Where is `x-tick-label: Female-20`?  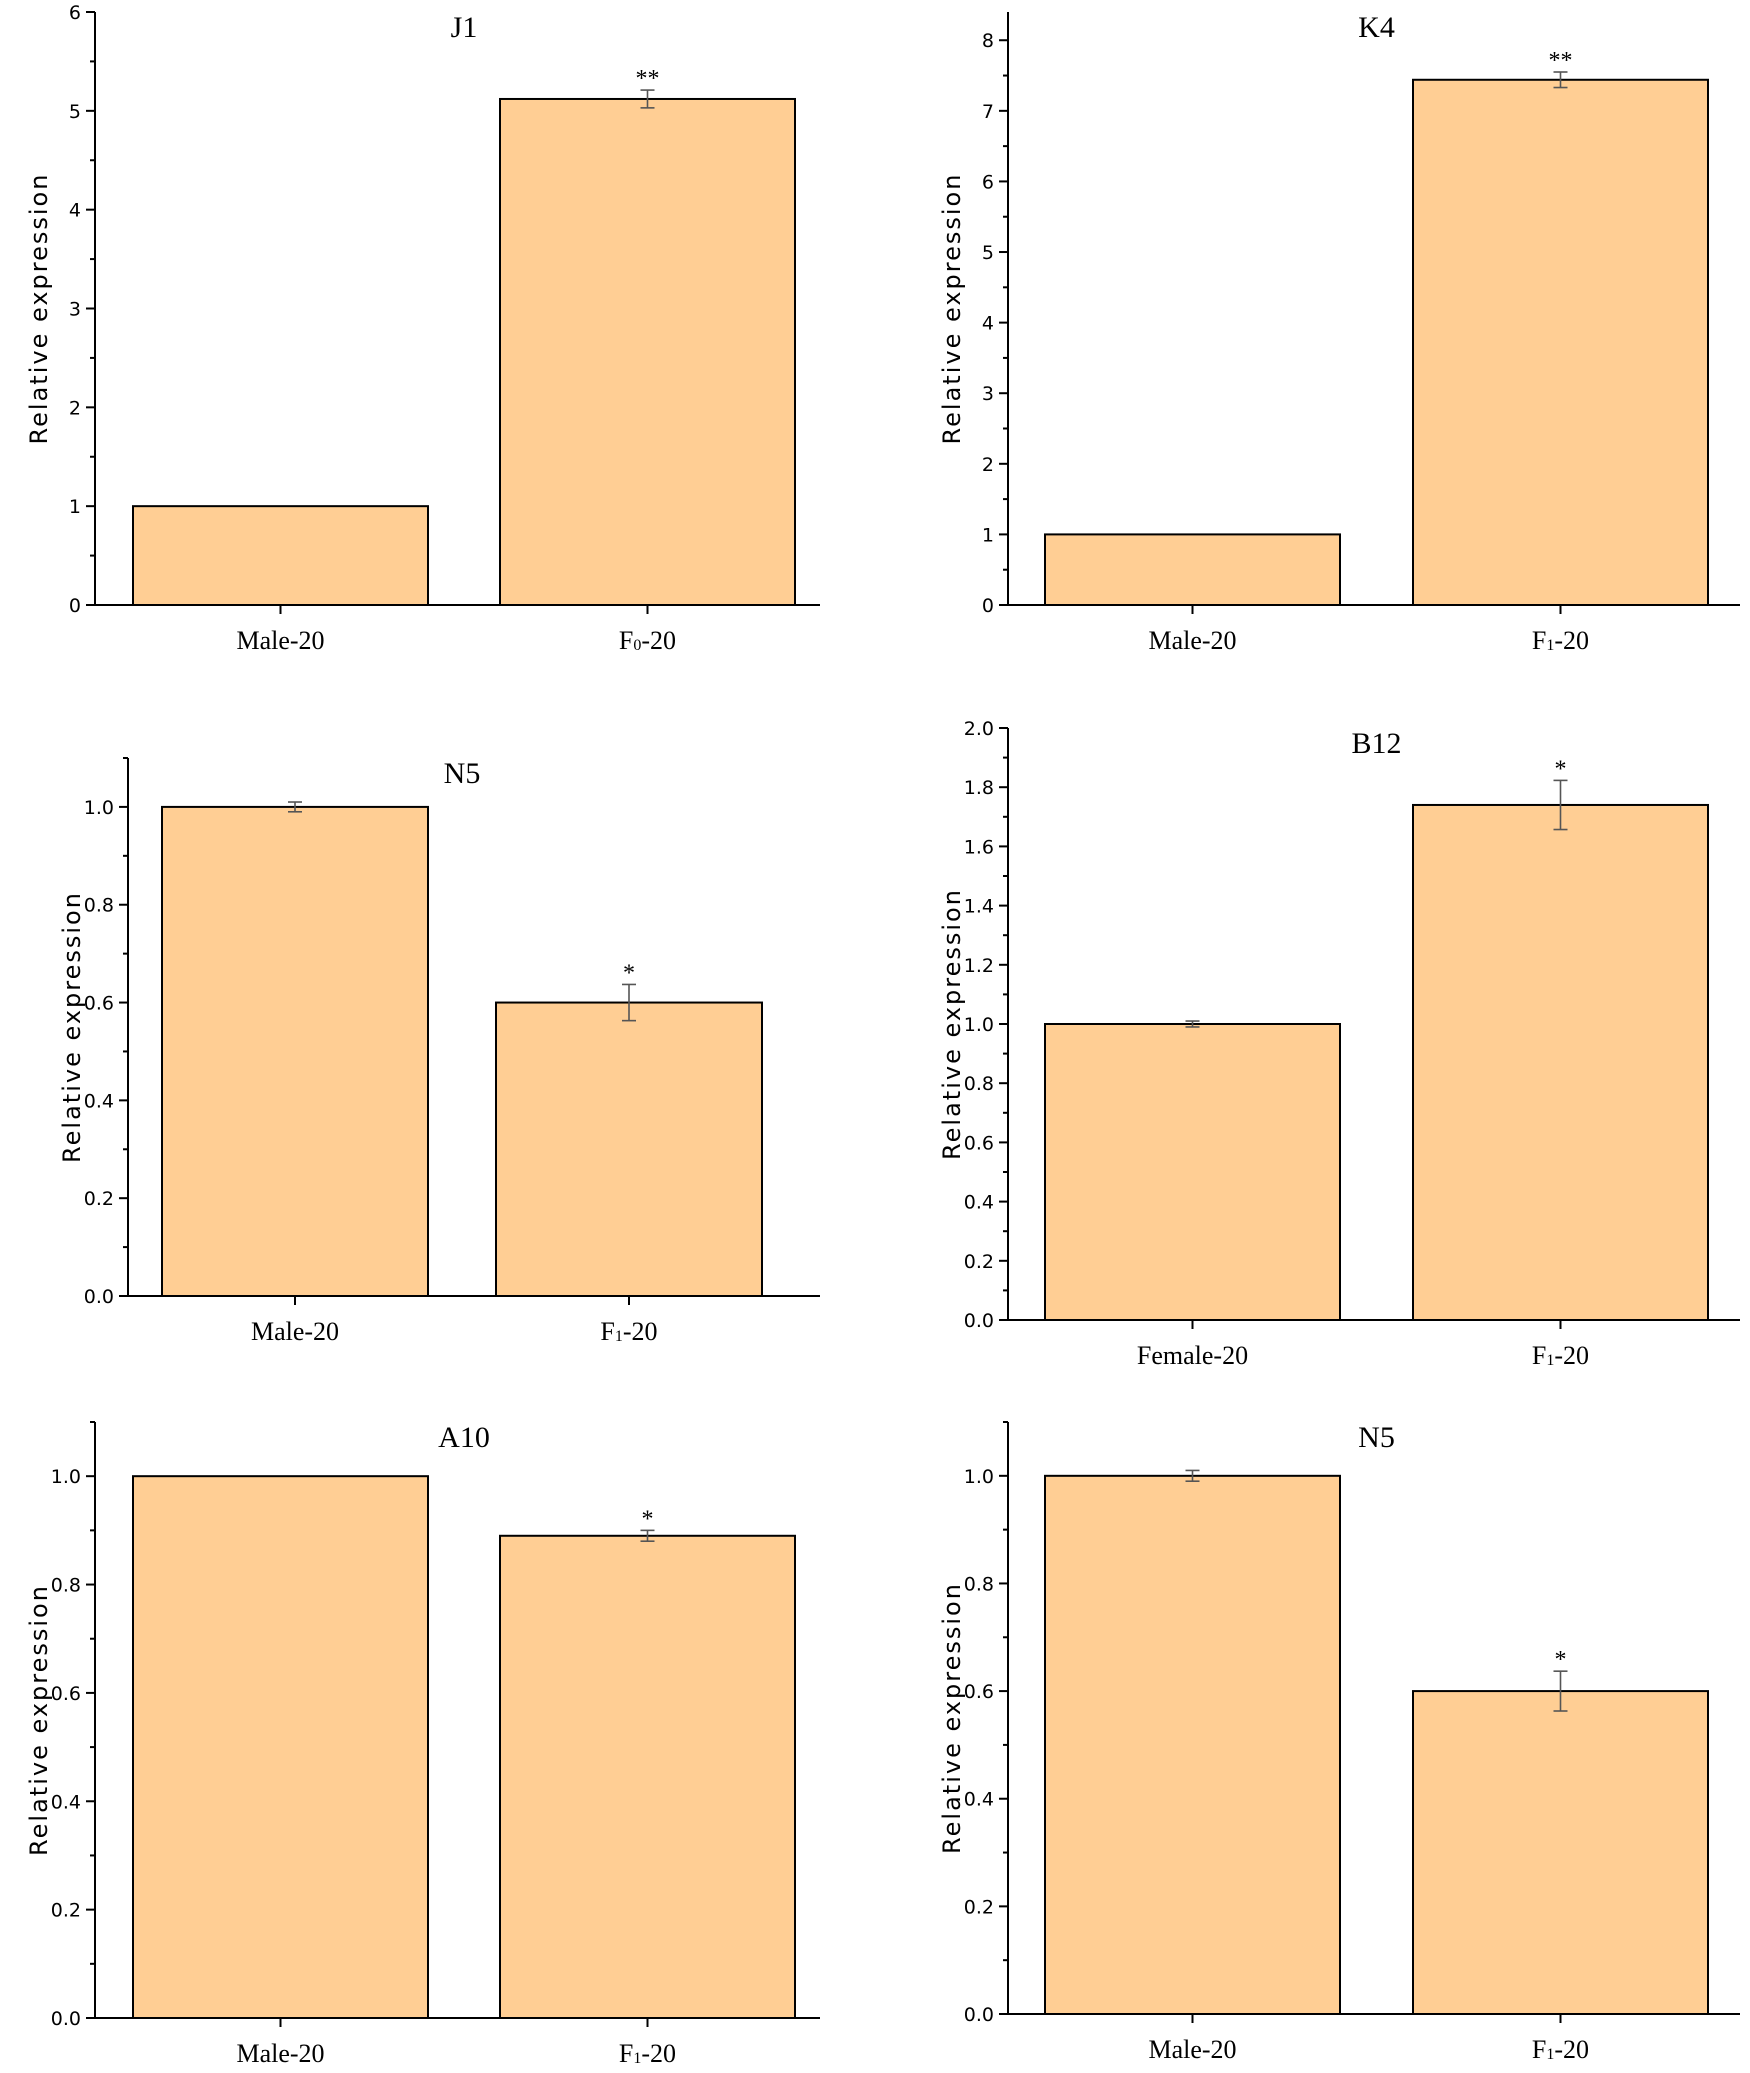 x-tick-label: Female-20 is located at coordinates (1192, 1355).